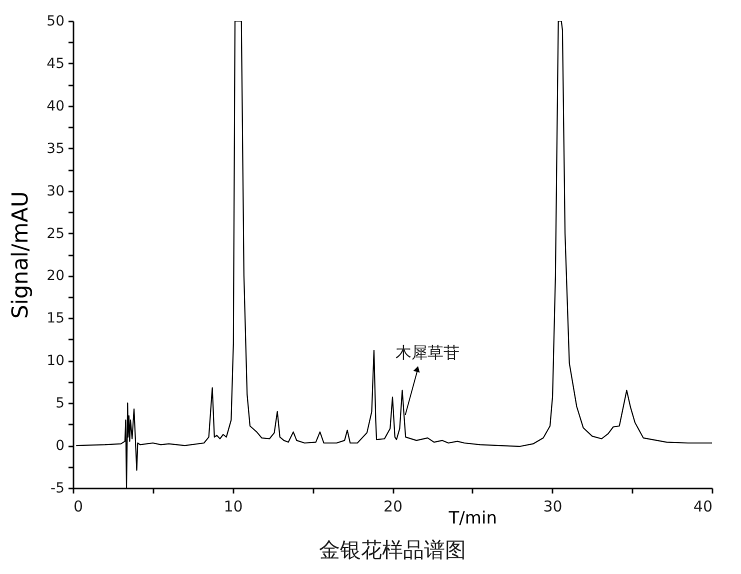 Image resolution: width=741 pixels, height=574 pixels. Describe the element at coordinates (393, 507) in the screenshot. I see `x-tick-label: 20` at that location.